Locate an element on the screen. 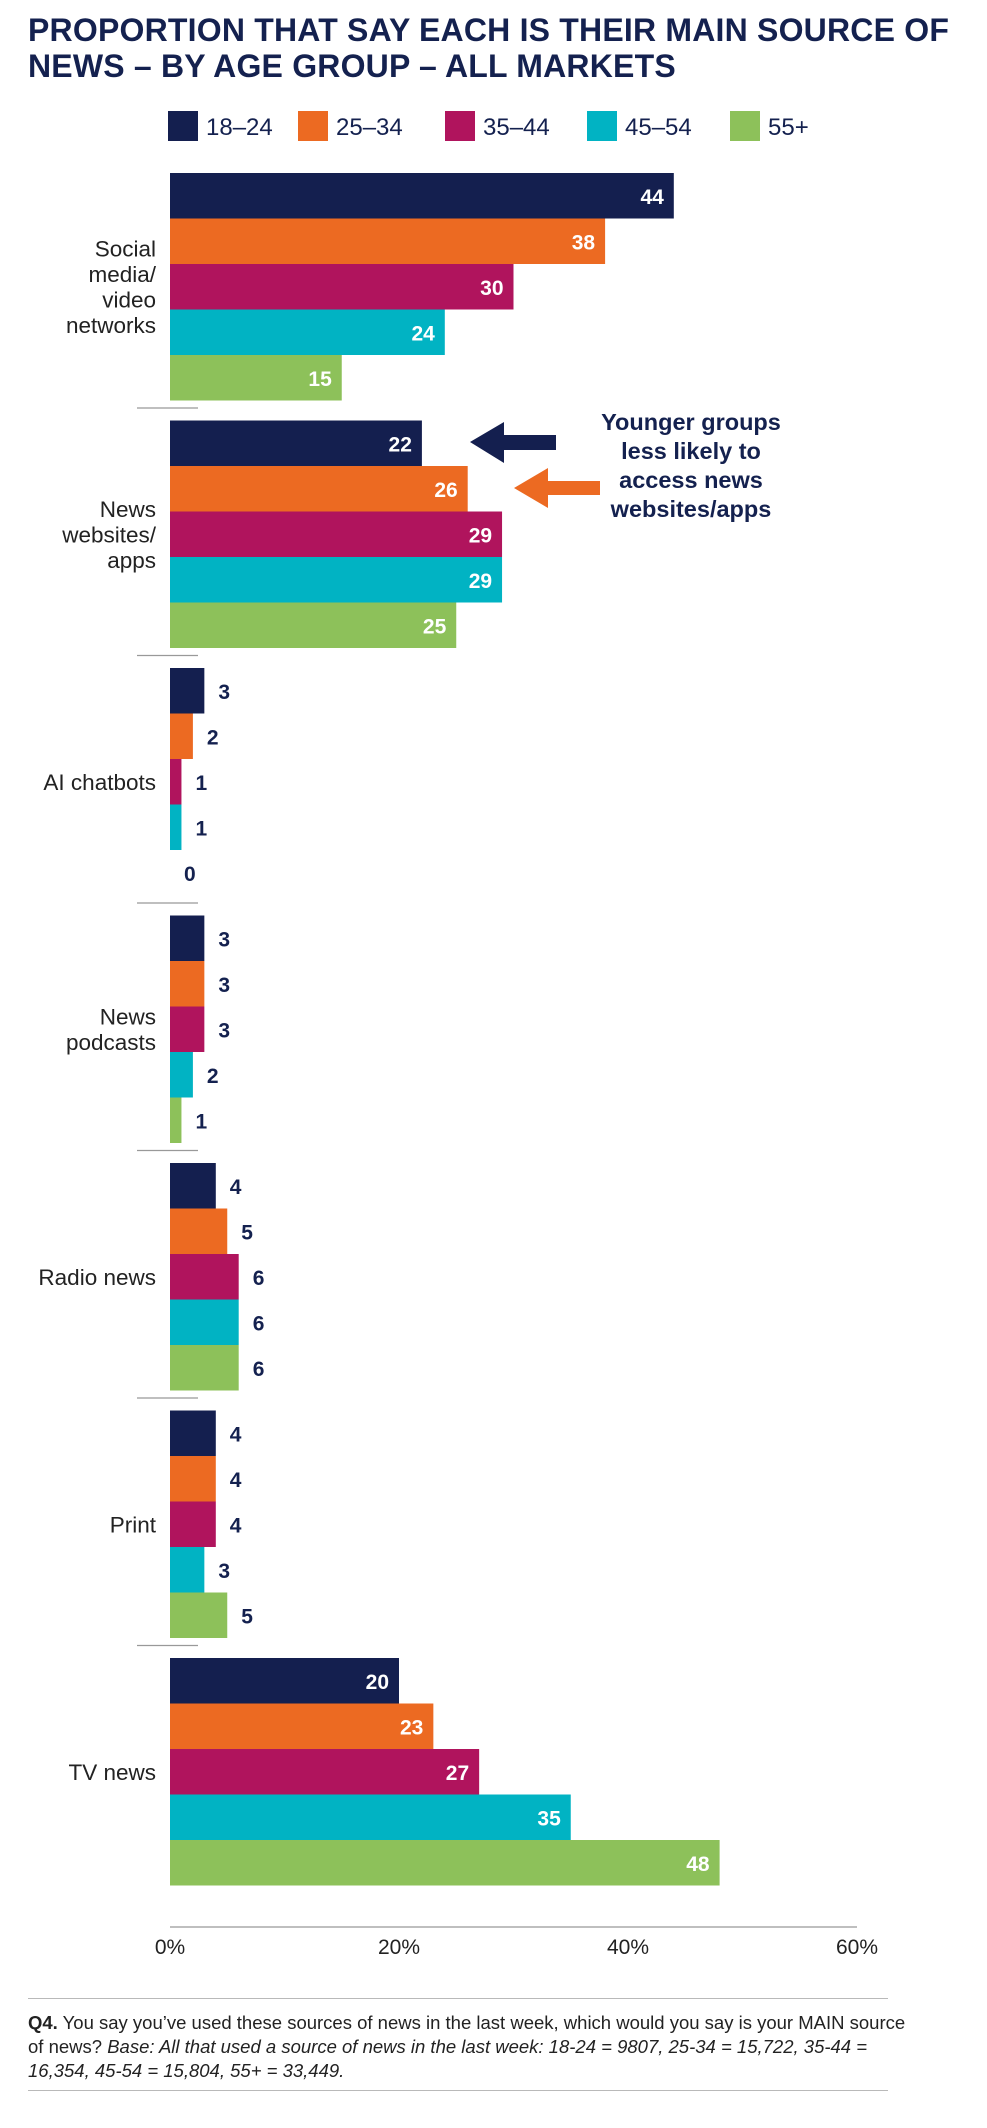  legend-label-5: 55+ is located at coordinates (788, 127).